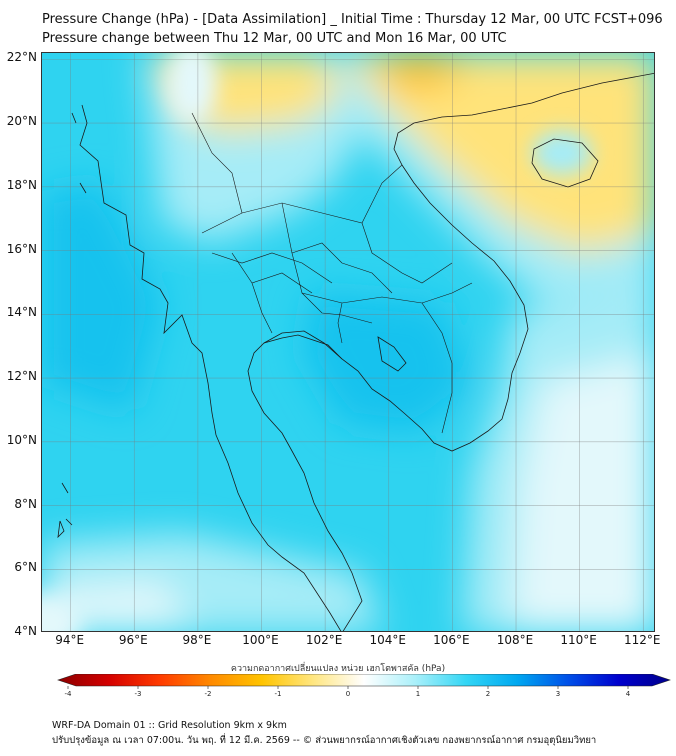  I want to click on colorbar, so click(364, 681).